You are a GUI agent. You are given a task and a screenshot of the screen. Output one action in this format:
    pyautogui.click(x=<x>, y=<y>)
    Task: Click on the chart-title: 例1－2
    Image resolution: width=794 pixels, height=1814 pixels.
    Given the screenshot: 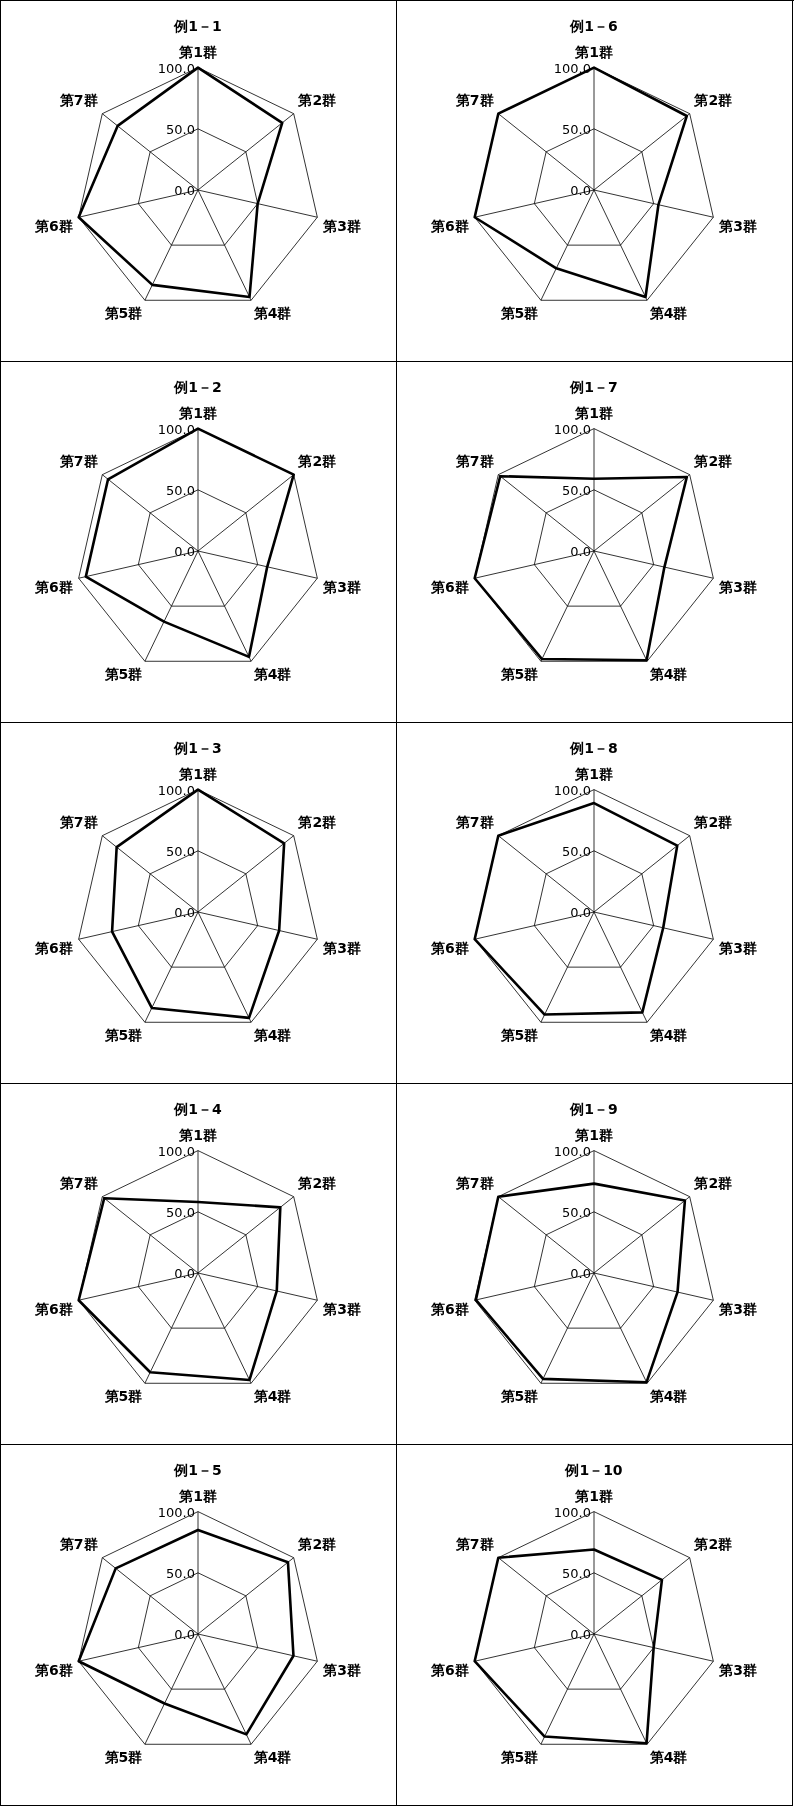 What is the action you would take?
    pyautogui.click(x=197, y=387)
    